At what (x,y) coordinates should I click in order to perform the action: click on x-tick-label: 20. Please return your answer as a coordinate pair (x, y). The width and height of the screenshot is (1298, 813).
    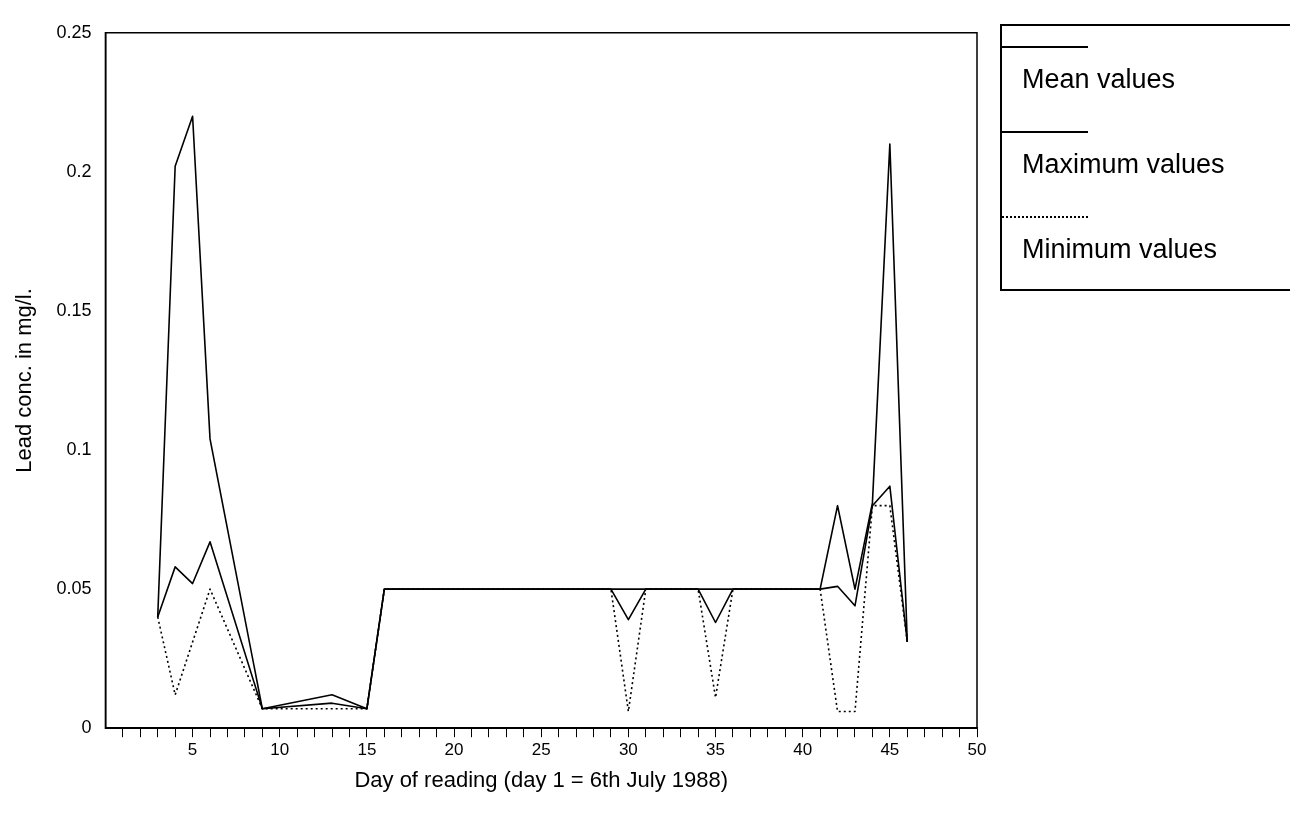
    Looking at the image, I should click on (454, 750).